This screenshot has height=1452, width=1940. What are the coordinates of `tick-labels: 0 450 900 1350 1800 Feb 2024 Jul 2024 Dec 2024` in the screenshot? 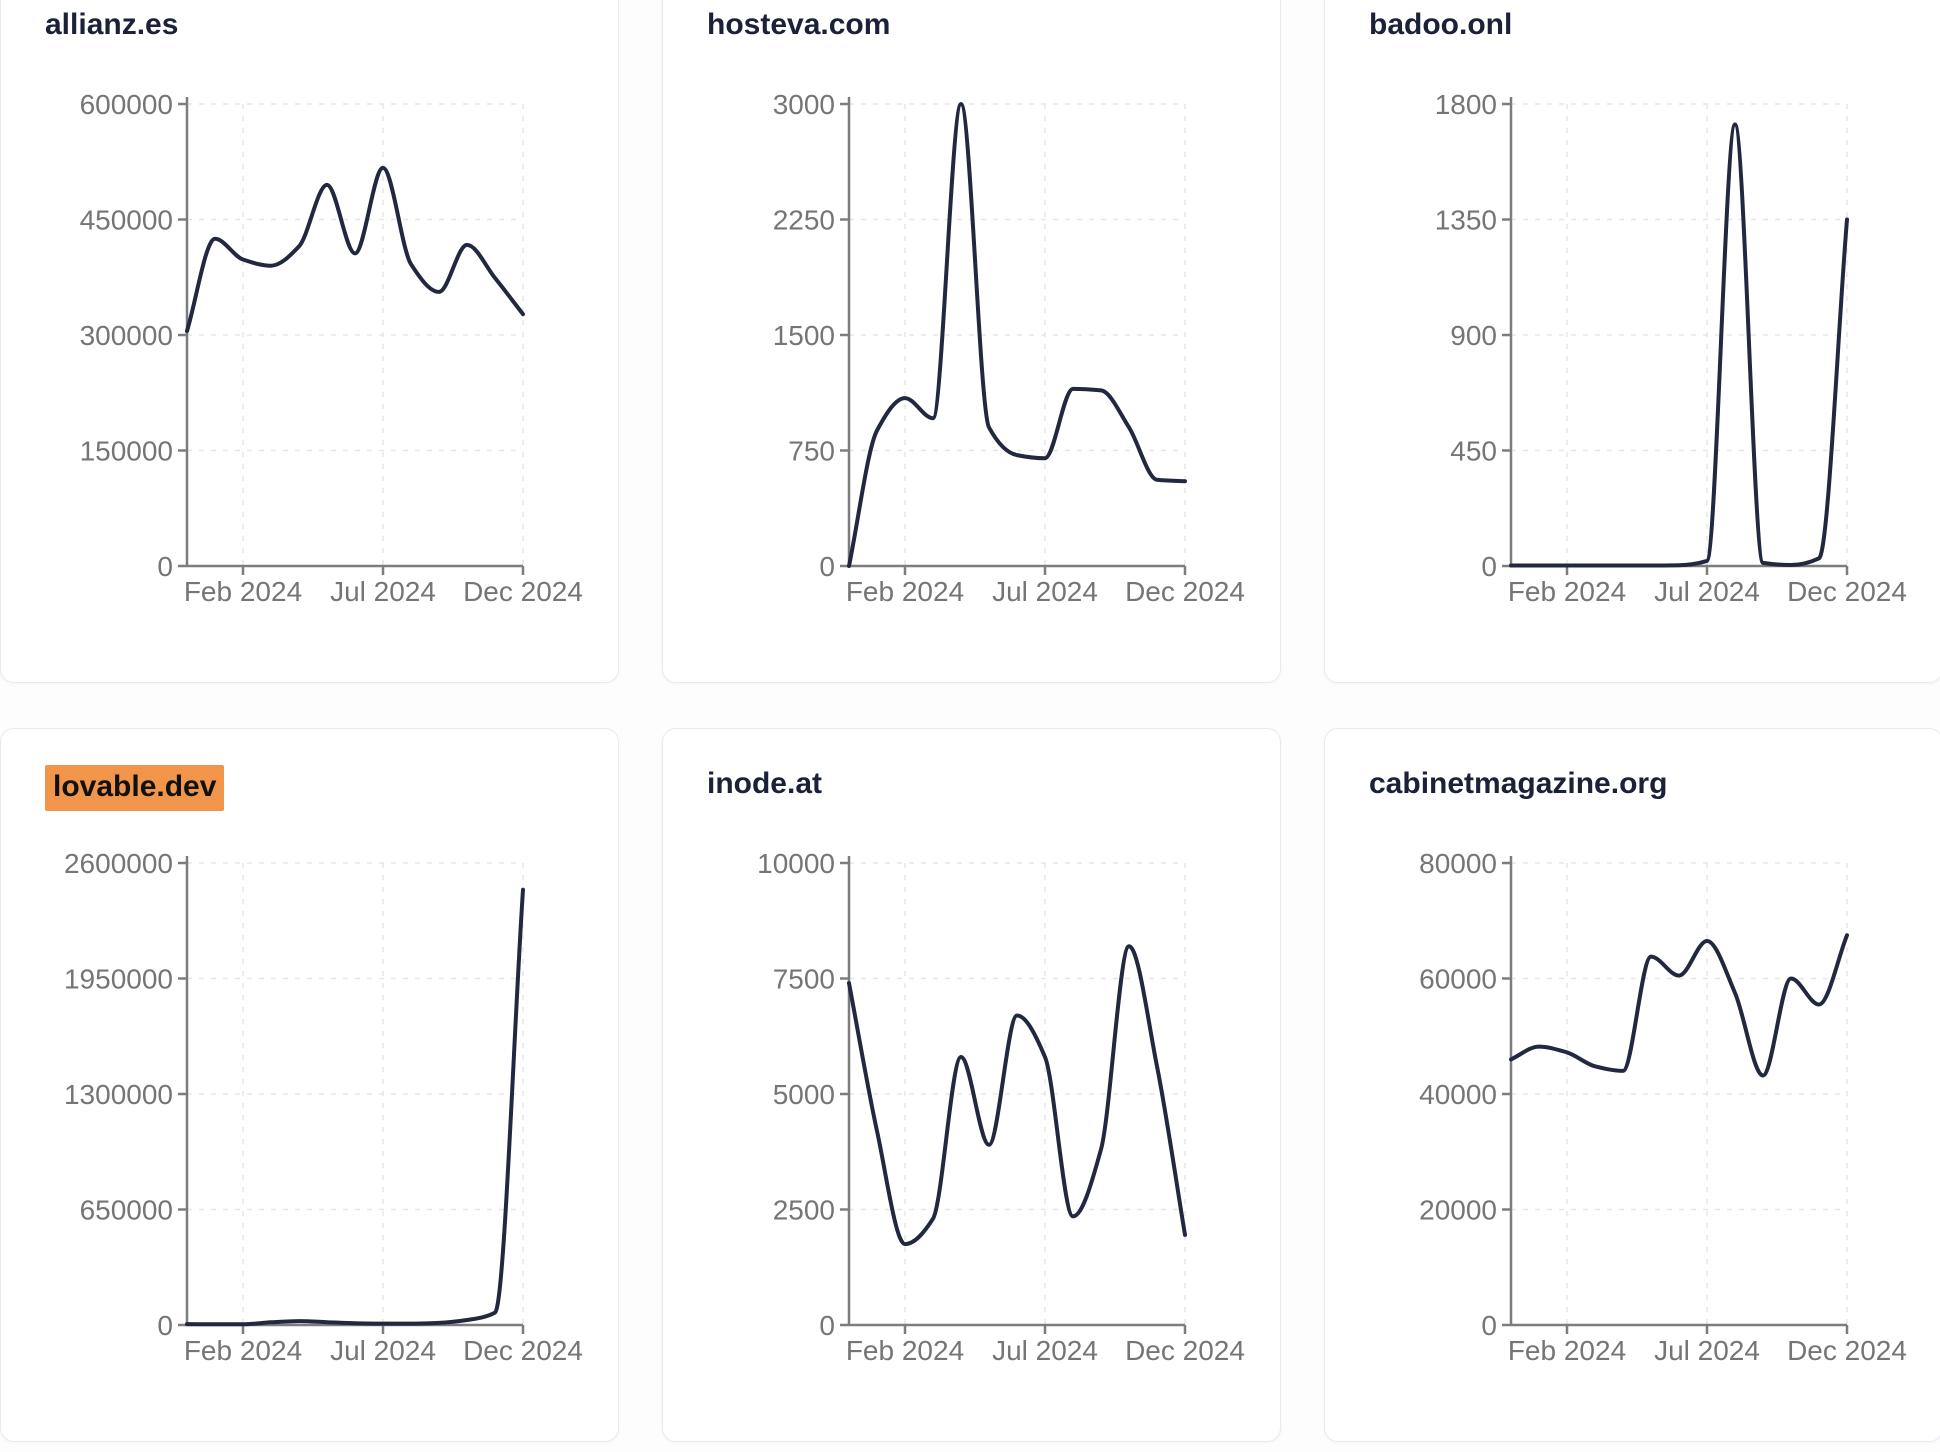 It's located at (1671, 348).